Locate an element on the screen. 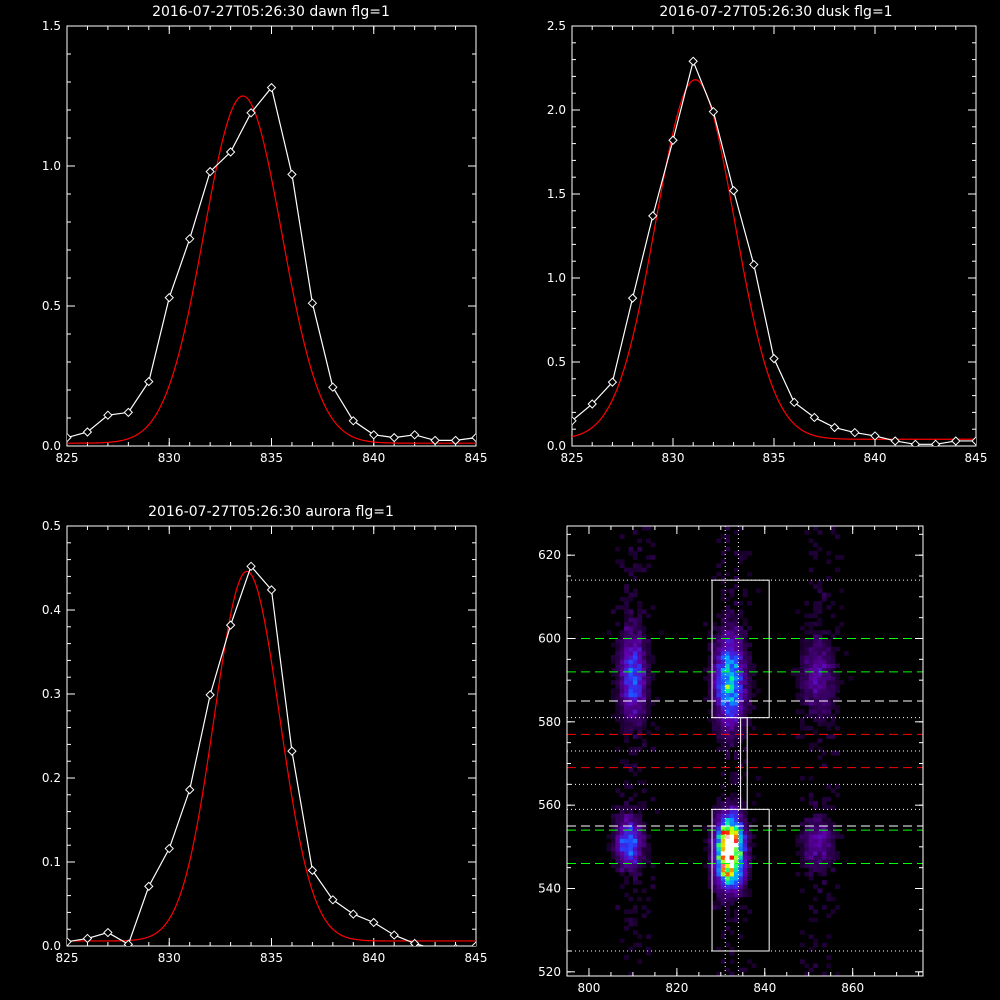  x-tick-label: 860 is located at coordinates (852, 988).